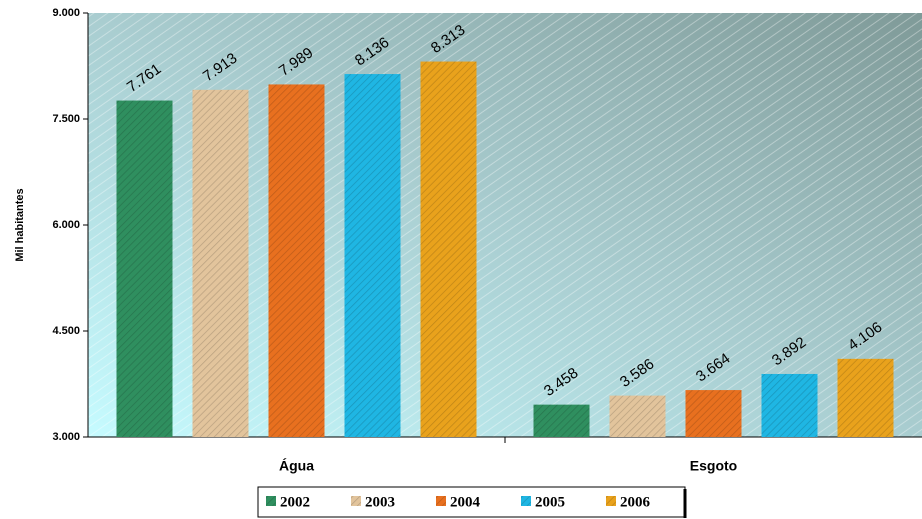 Image resolution: width=922 pixels, height=519 pixels. Describe the element at coordinates (713, 466) in the screenshot. I see `x-tick-label: Esgoto` at that location.